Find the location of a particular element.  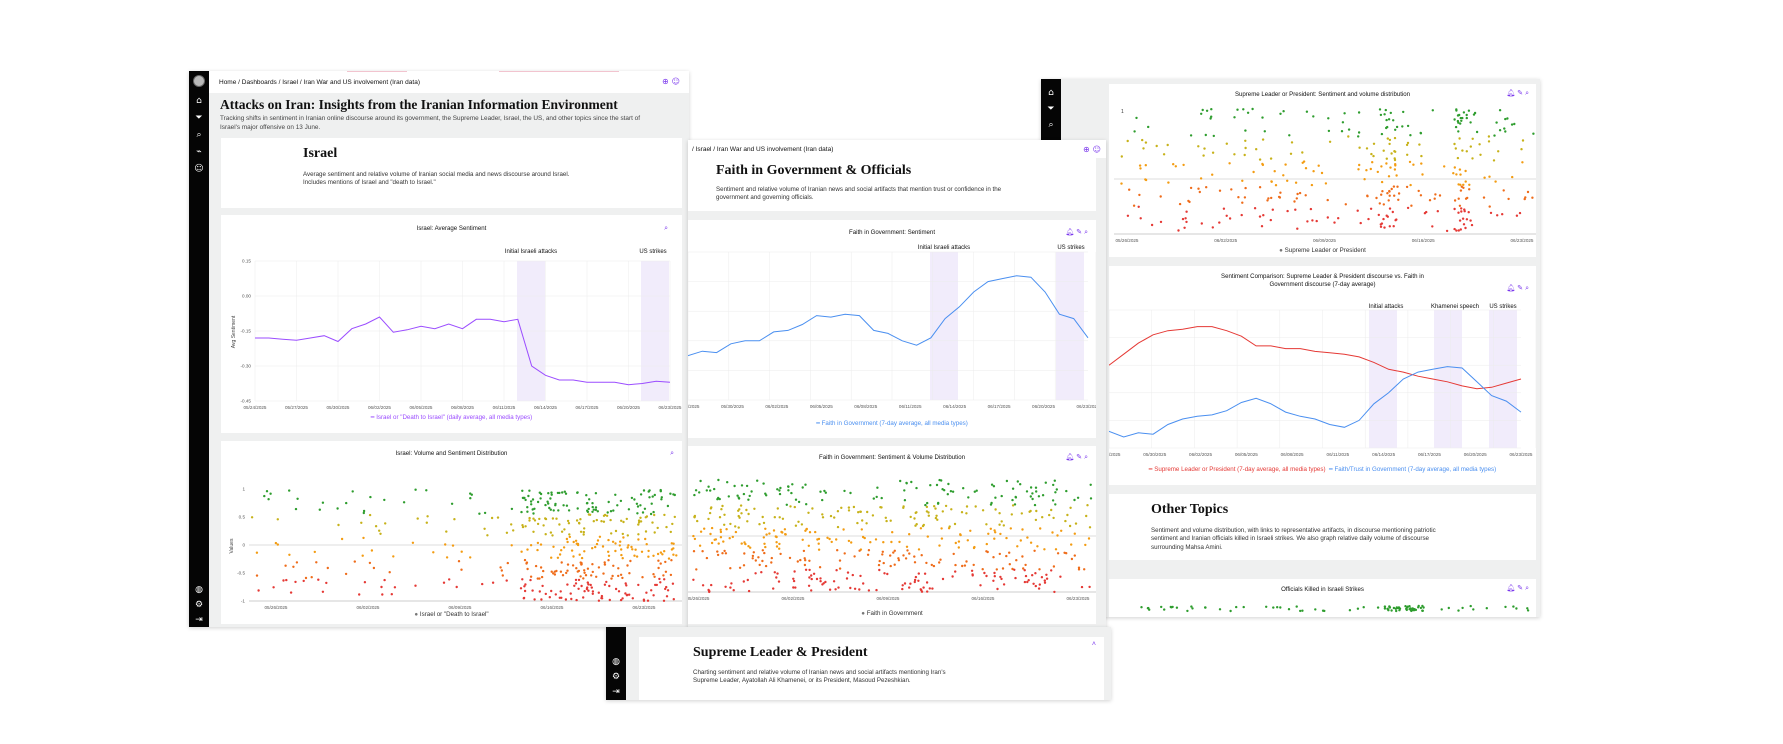

app-logo is located at coordinates (199, 81).